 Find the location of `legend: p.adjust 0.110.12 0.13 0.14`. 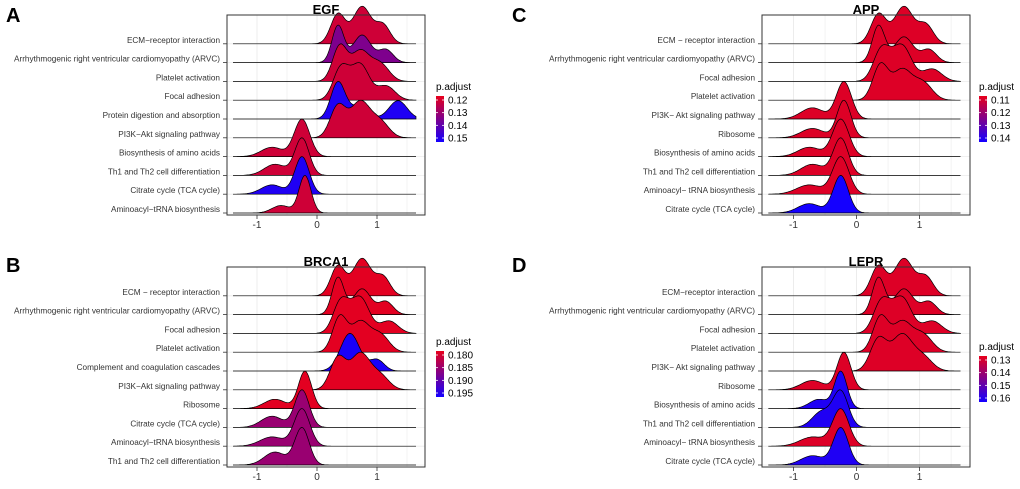

legend: p.adjust 0.110.12 0.13 0.14 is located at coordinates (996, 113).